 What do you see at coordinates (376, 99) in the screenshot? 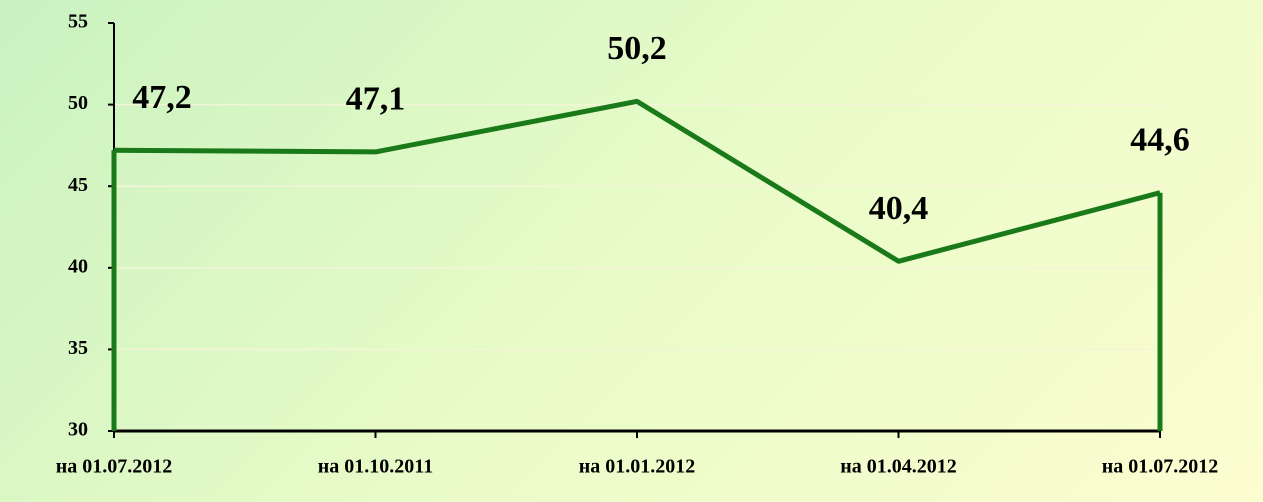
I see `data-label: 47,1` at bounding box center [376, 99].